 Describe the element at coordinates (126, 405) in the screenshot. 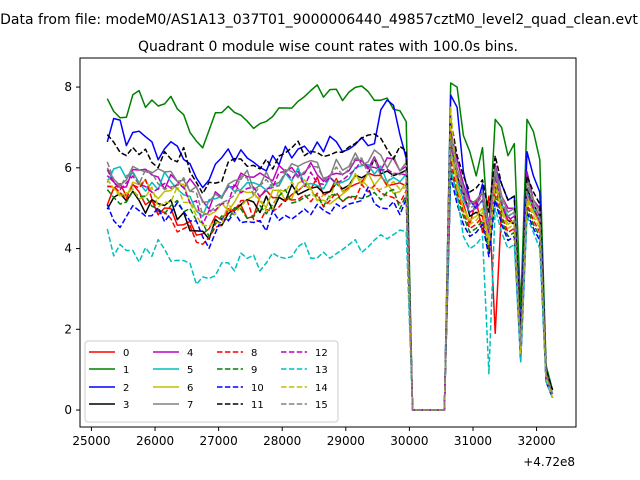

I see `legend-label-3: 3` at that location.